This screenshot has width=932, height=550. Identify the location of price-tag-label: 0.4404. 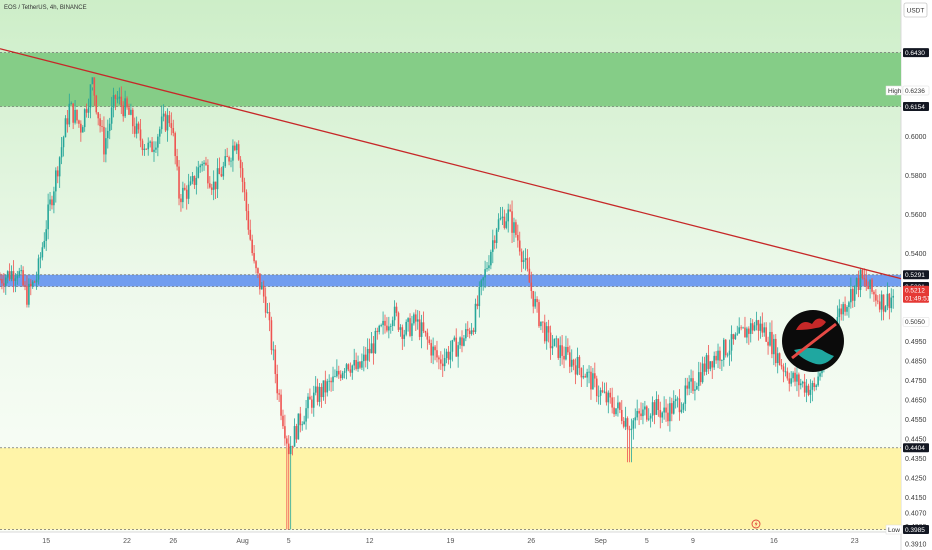
(915, 448).